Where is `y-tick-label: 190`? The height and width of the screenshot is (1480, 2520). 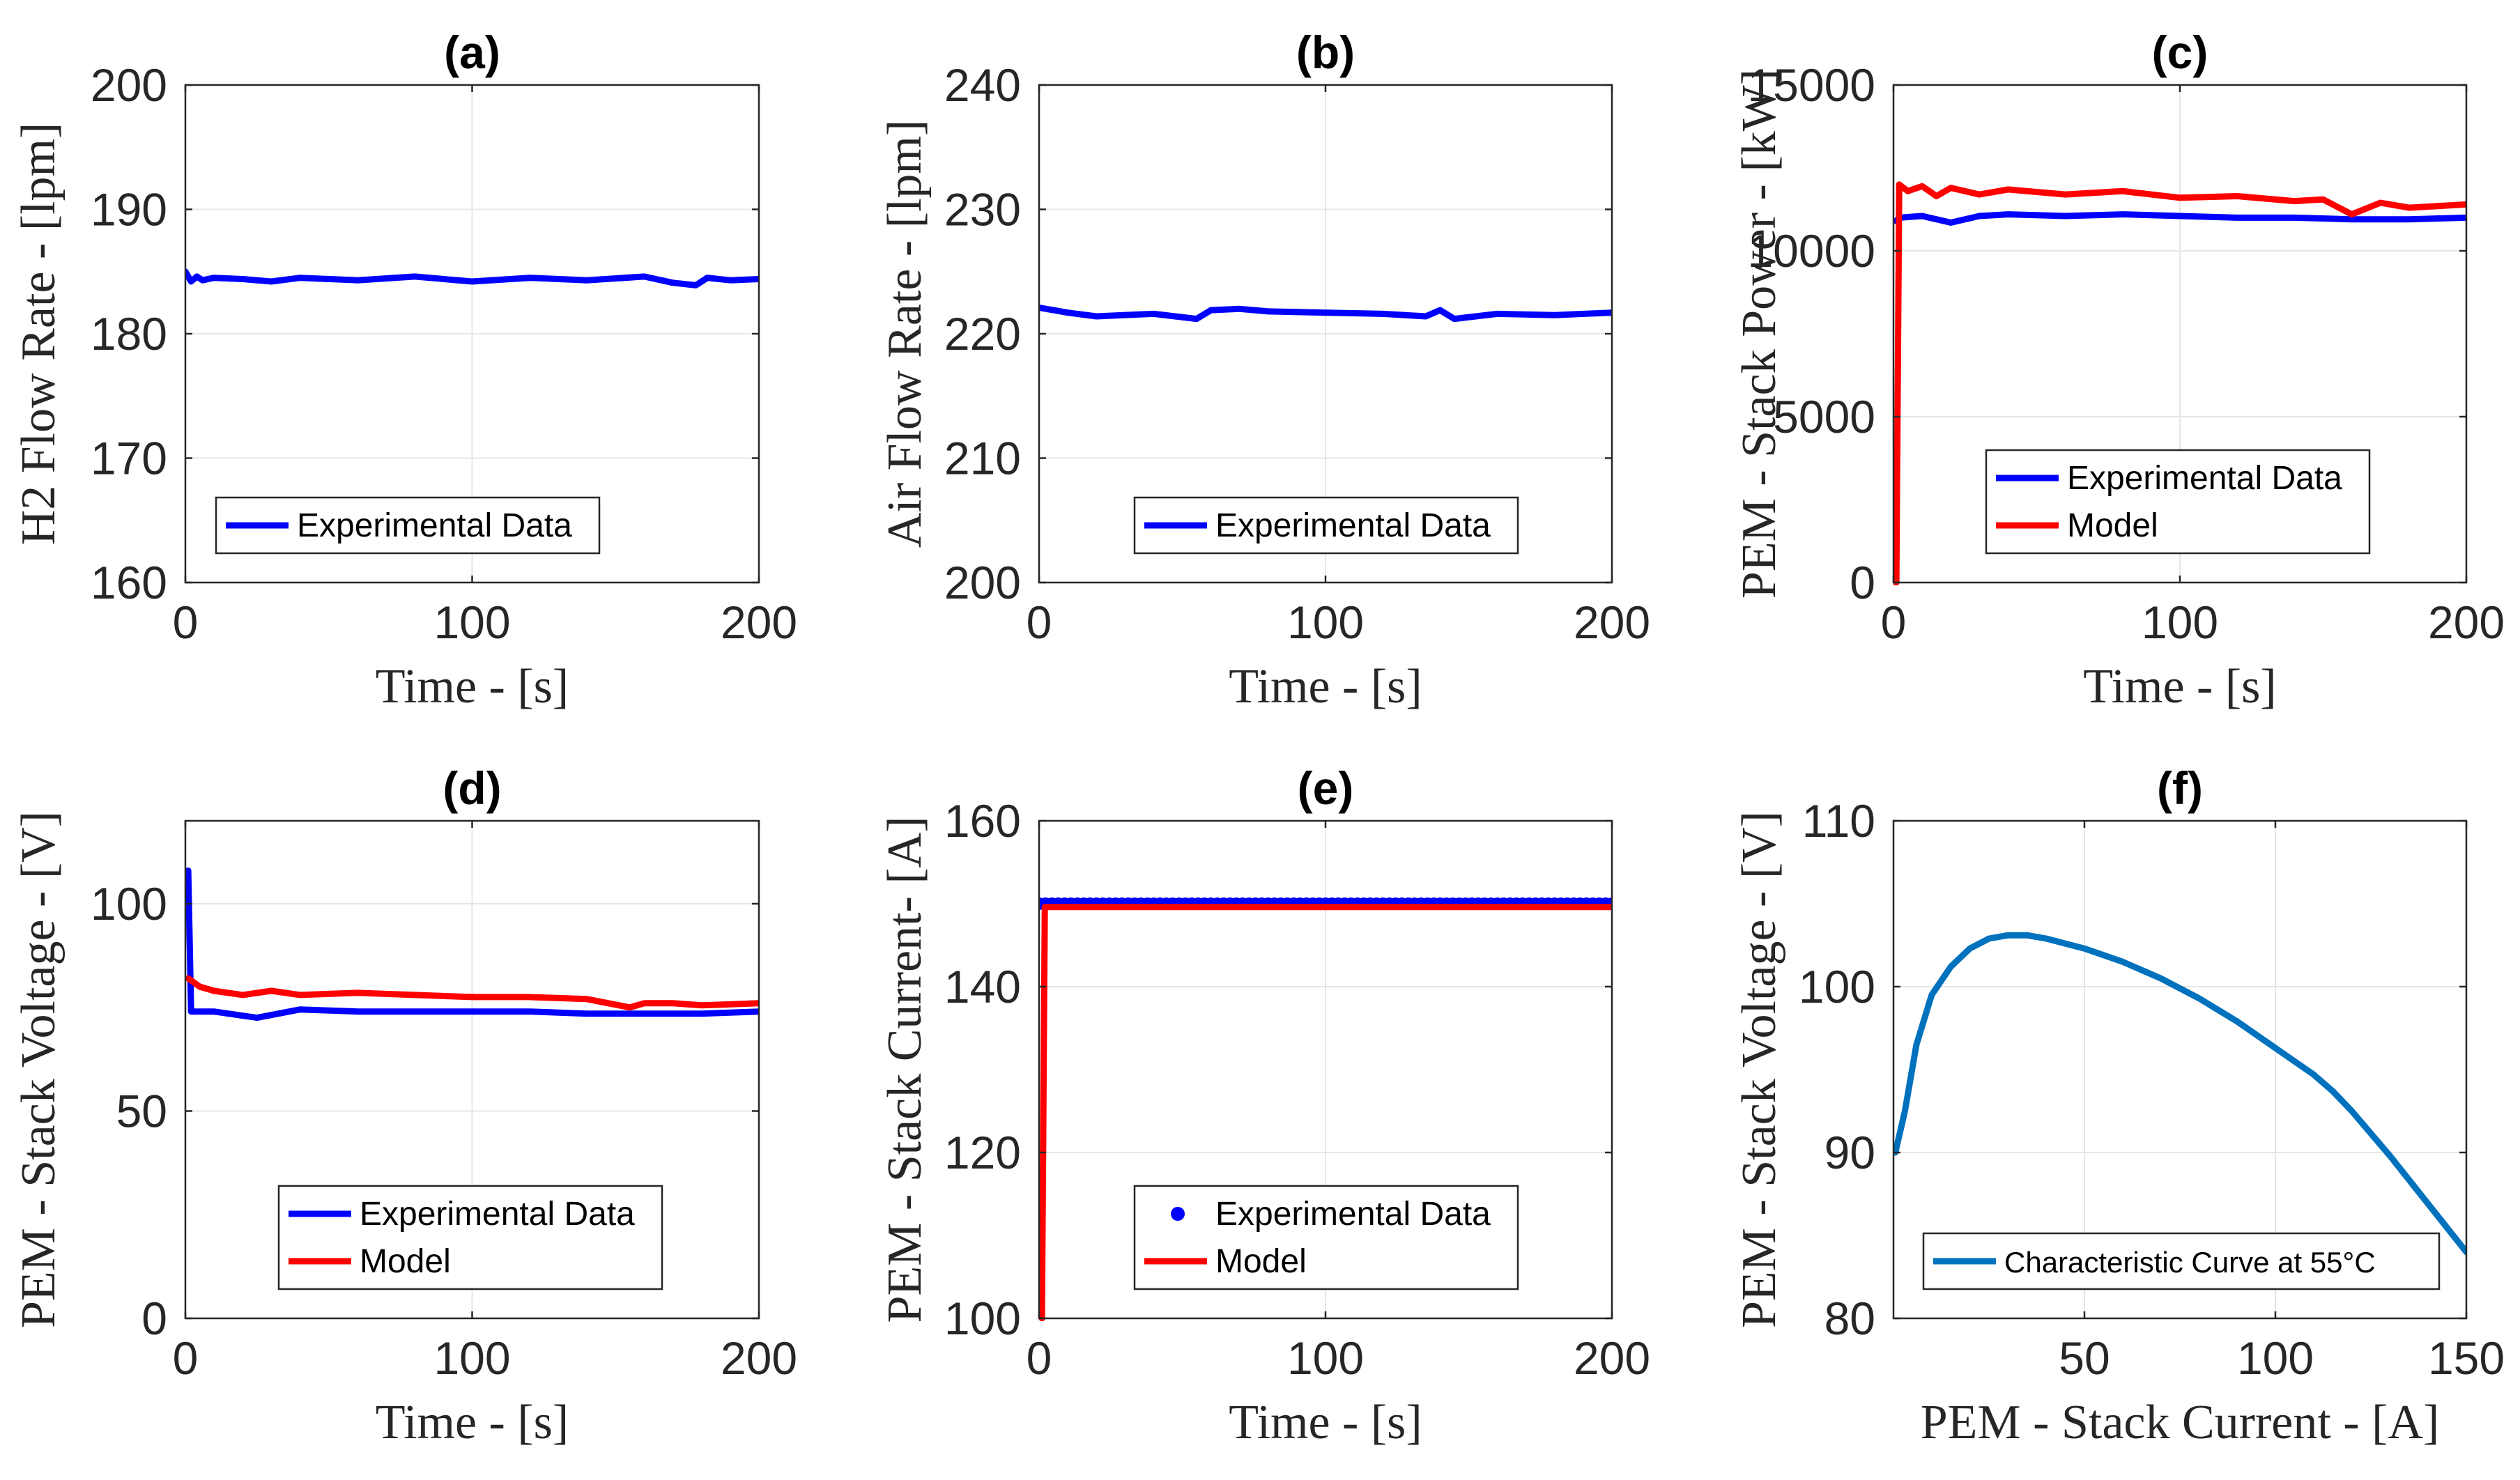 y-tick-label: 190 is located at coordinates (129, 210).